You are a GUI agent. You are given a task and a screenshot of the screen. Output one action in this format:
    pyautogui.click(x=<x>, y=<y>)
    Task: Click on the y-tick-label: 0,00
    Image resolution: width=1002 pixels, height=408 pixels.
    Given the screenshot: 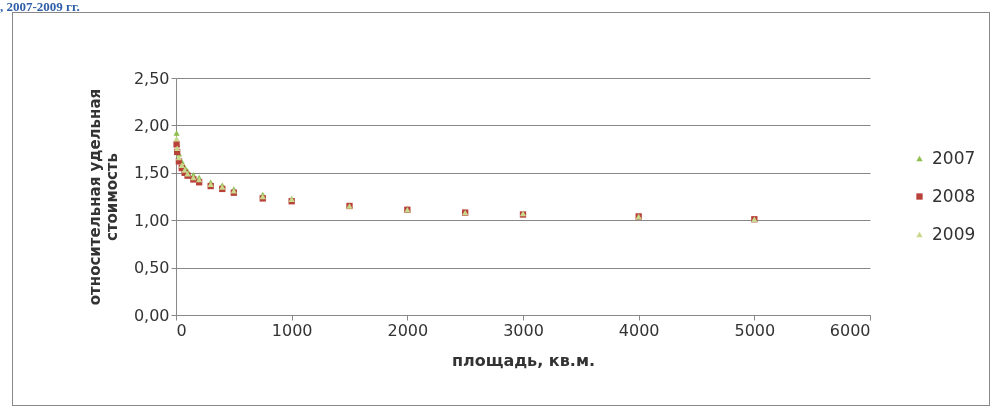 What is the action you would take?
    pyautogui.click(x=151, y=315)
    